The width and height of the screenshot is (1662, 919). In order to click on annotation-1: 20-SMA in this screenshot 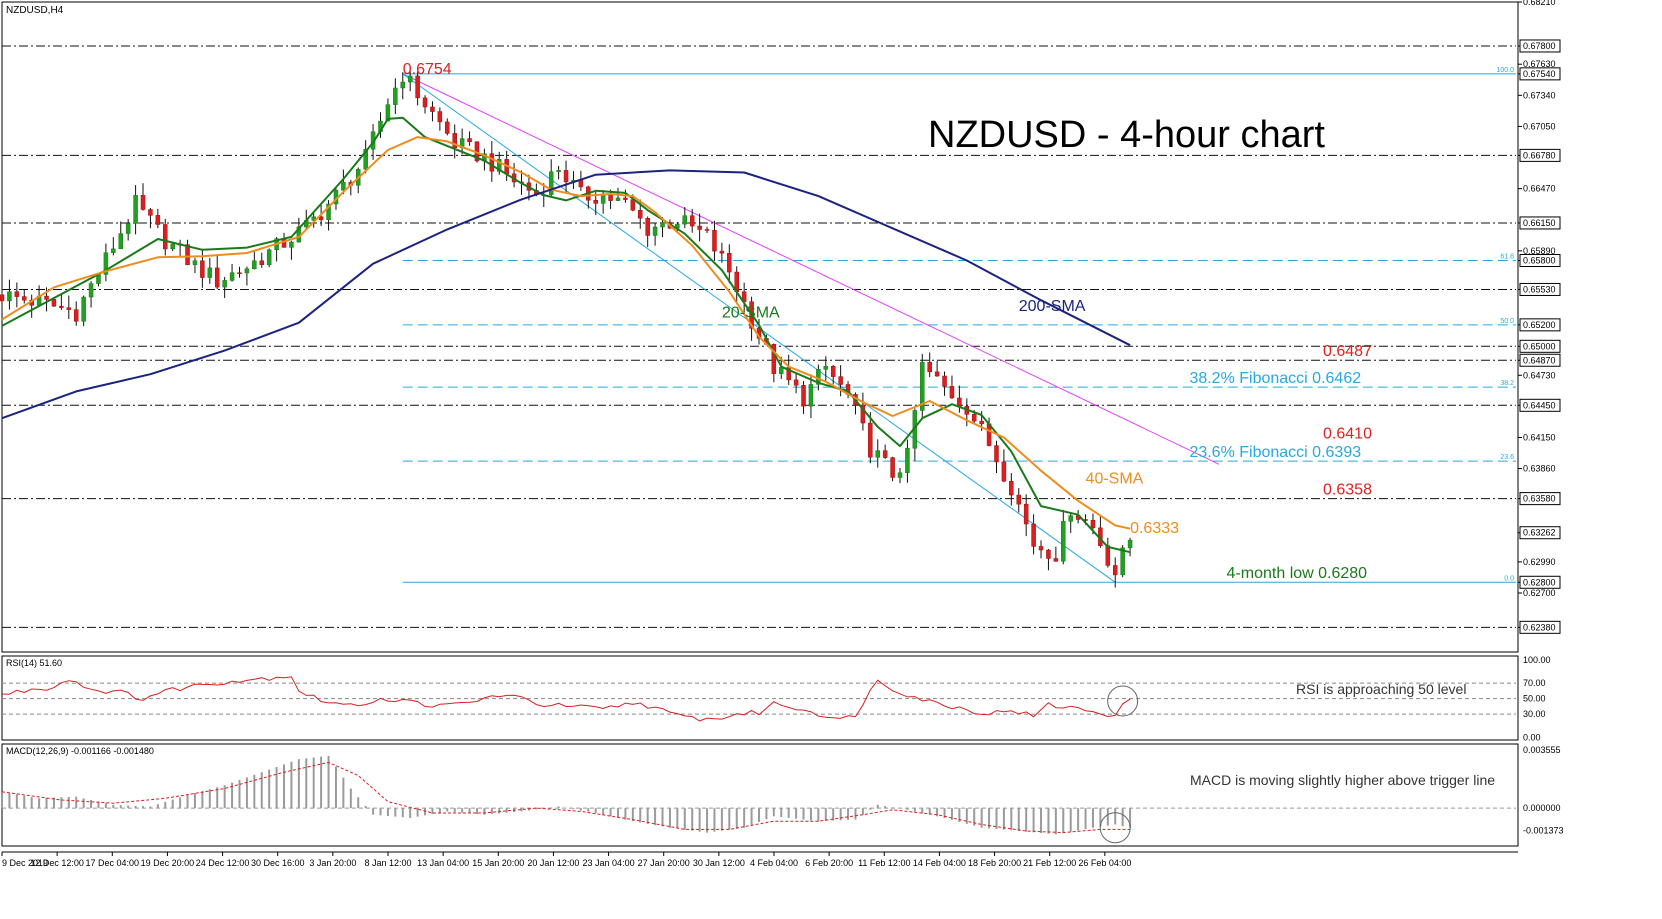, I will do `click(751, 312)`.